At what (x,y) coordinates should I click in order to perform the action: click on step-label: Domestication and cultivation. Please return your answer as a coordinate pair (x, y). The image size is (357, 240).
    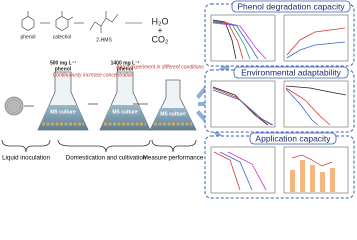
    Looking at the image, I should click on (106, 158).